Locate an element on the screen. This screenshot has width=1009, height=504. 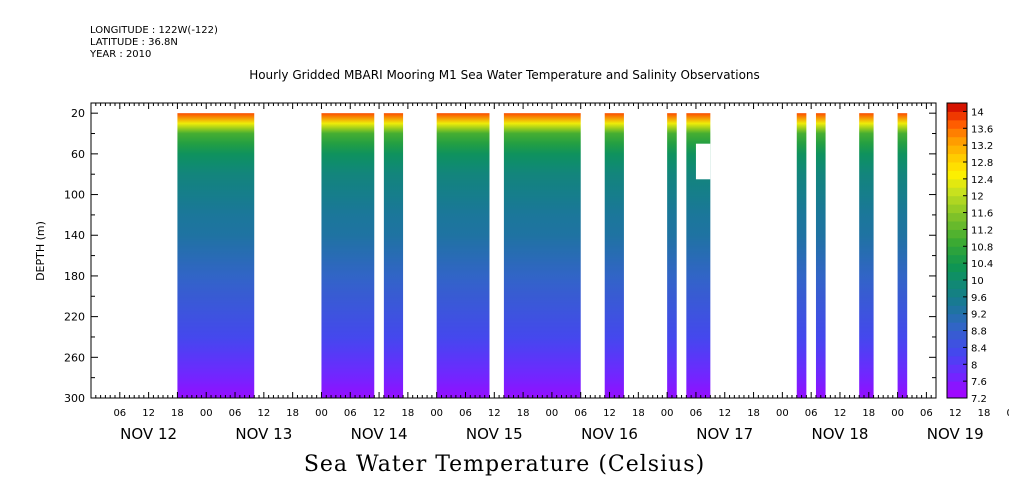
colorbar-border is located at coordinates (957, 250).